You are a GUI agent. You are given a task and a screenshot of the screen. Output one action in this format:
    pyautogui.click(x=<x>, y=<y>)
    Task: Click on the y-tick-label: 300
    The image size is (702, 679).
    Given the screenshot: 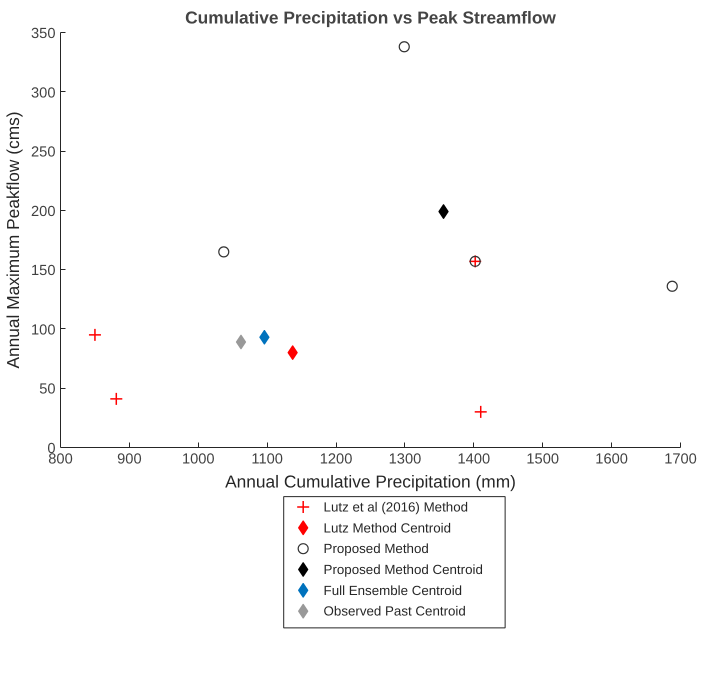 What is the action you would take?
    pyautogui.click(x=43, y=93)
    